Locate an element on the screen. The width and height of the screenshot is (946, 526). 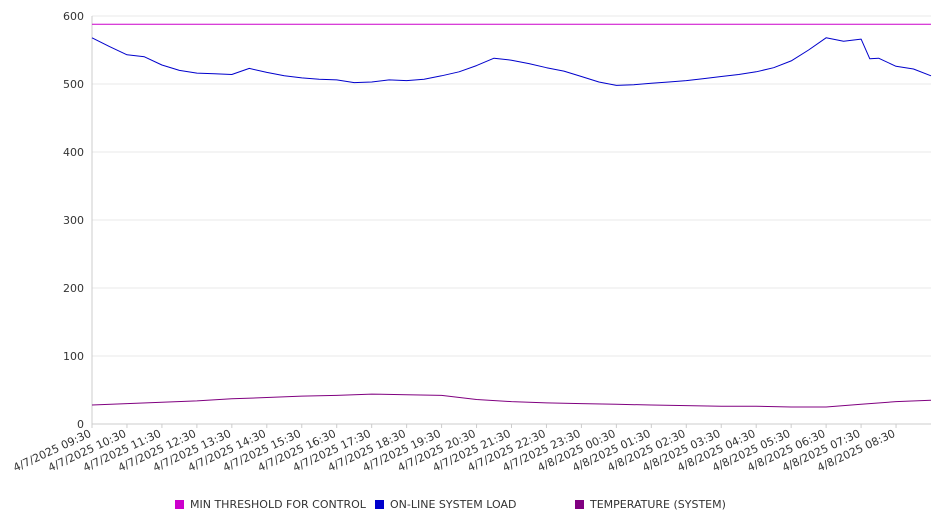
legend-label-min-threshold: MIN THRESHOLD FOR CONTROL is located at coordinates (278, 504).